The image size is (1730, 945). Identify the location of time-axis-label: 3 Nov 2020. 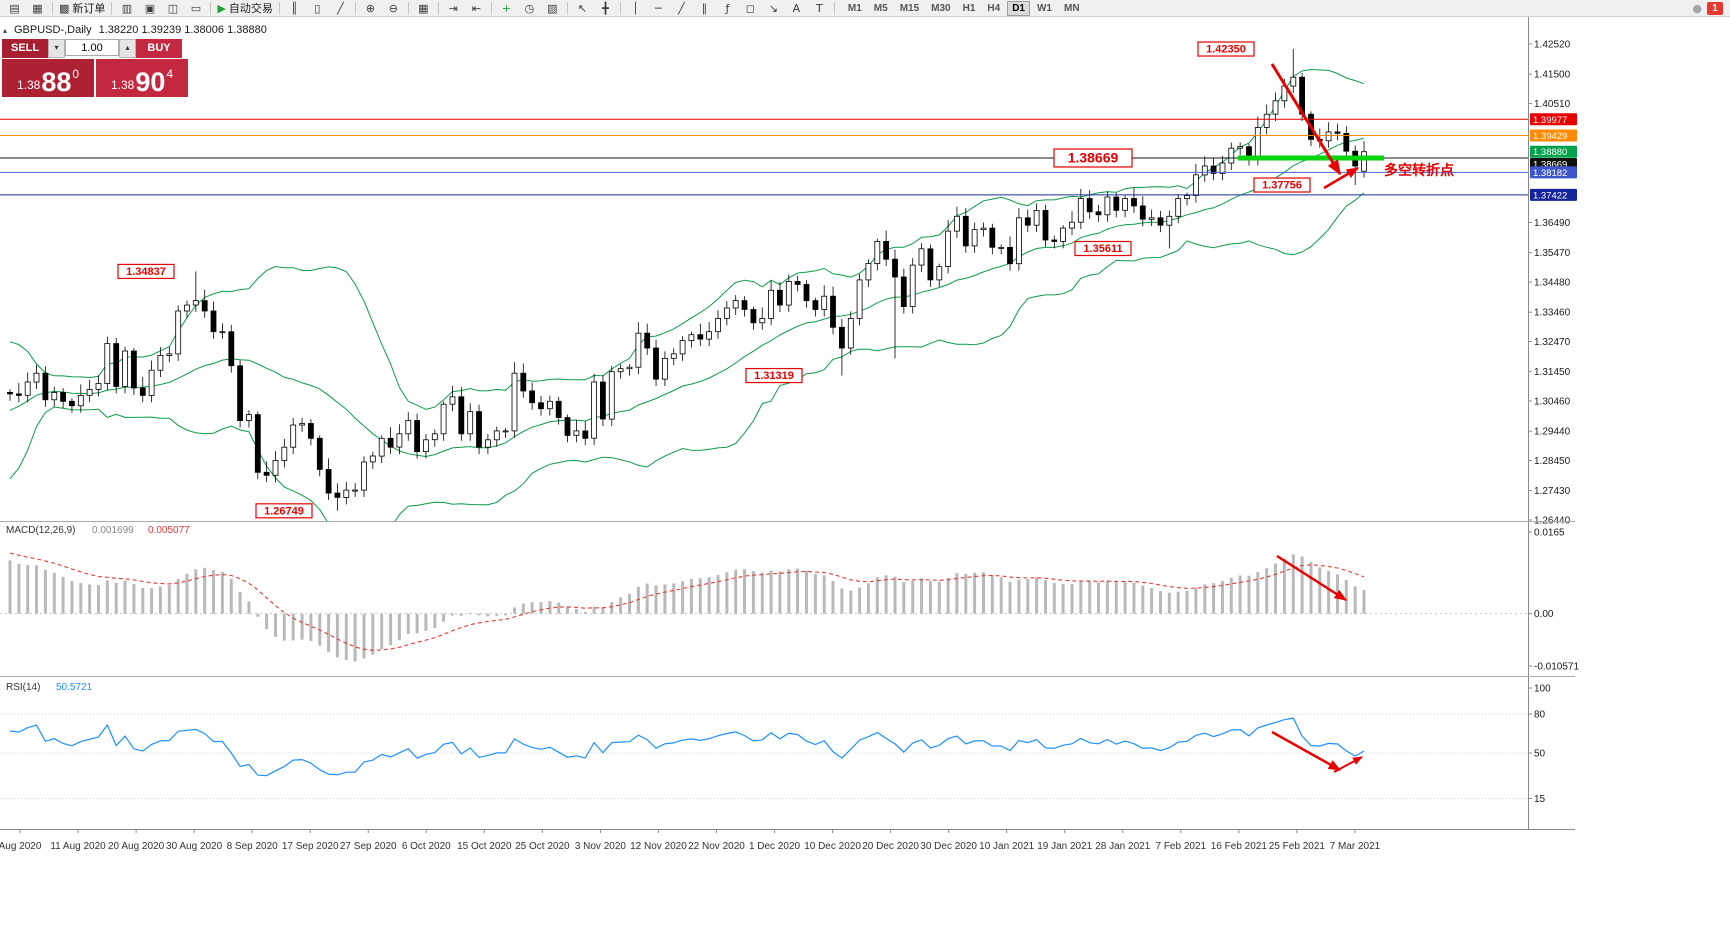
(601, 846).